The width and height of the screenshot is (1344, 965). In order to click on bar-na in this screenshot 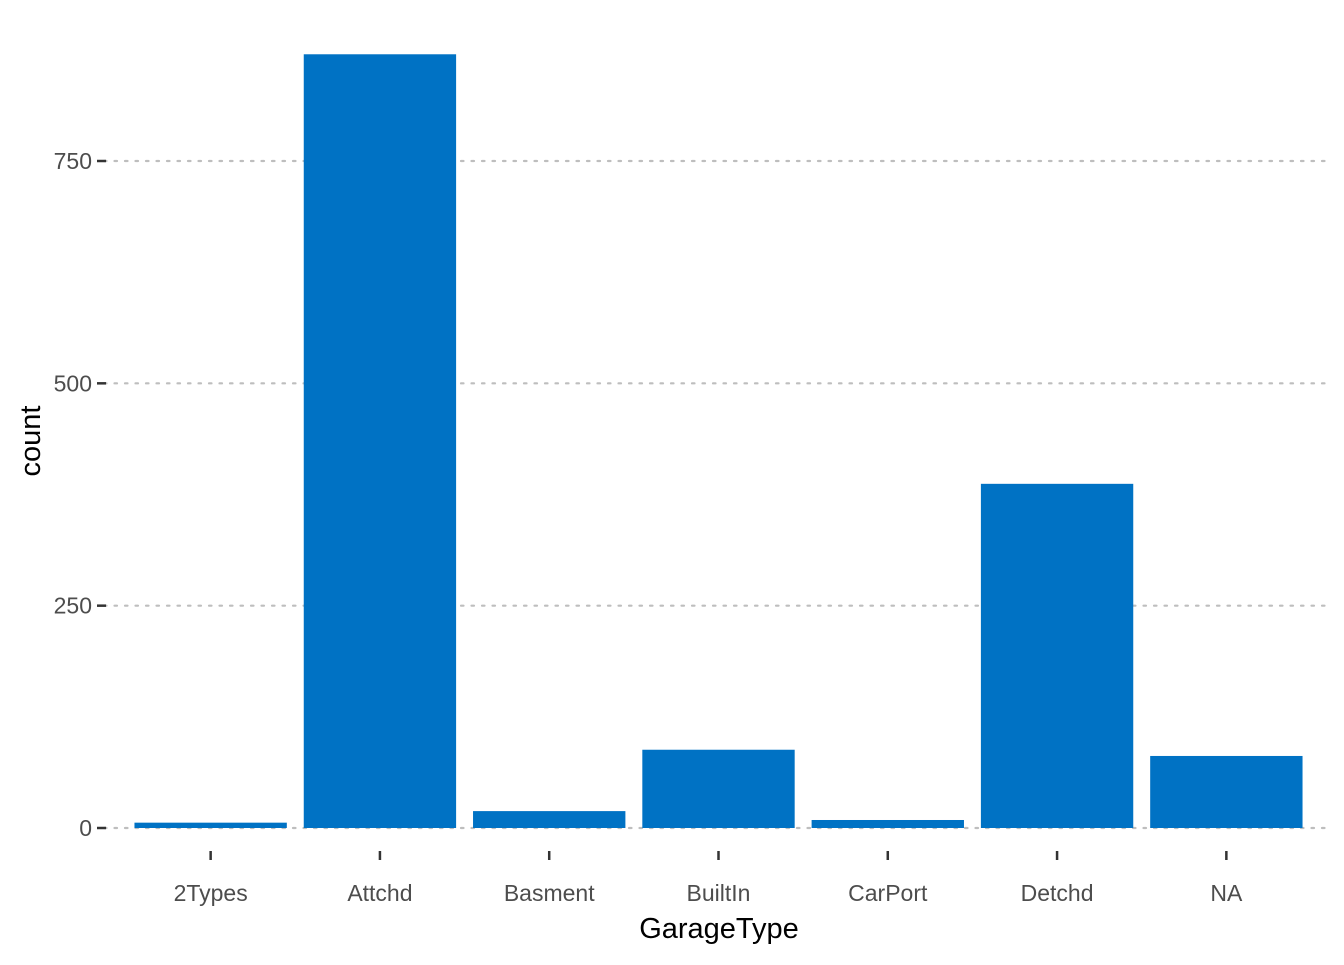, I will do `click(1226, 791)`.